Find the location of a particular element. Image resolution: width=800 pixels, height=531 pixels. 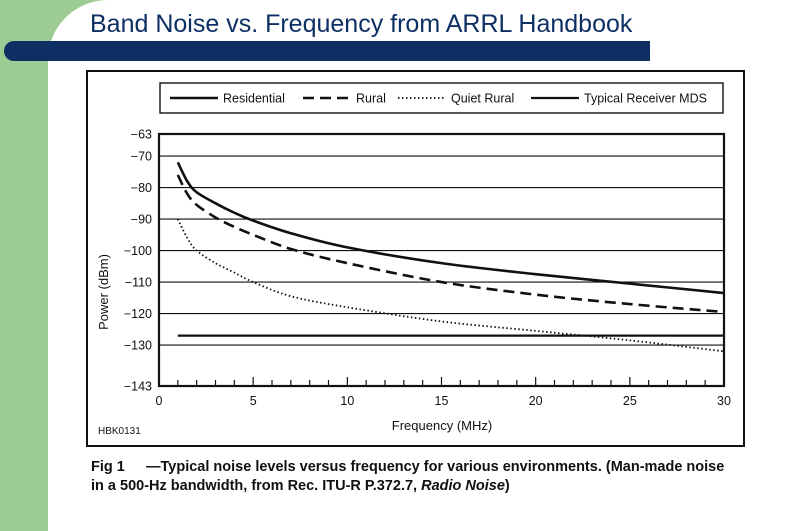

y-tick-label: −70 is located at coordinates (141, 157).